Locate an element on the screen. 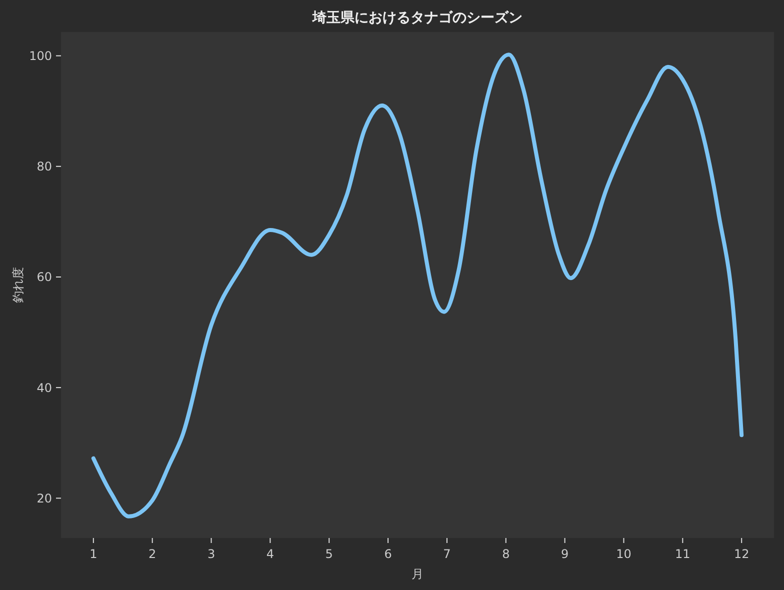 The width and height of the screenshot is (784, 590). y-tick-label: 40 is located at coordinates (44, 387).